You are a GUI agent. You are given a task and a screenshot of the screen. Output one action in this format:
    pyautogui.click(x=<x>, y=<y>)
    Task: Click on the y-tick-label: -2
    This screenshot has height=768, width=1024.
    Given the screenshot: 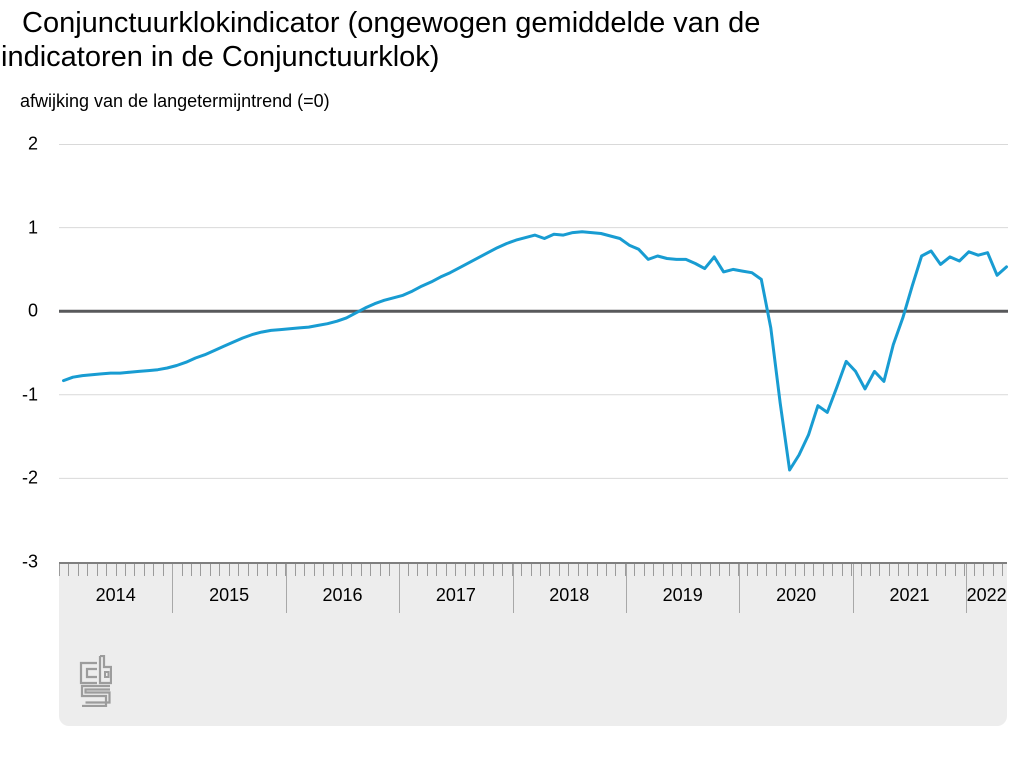 What is the action you would take?
    pyautogui.click(x=29, y=477)
    